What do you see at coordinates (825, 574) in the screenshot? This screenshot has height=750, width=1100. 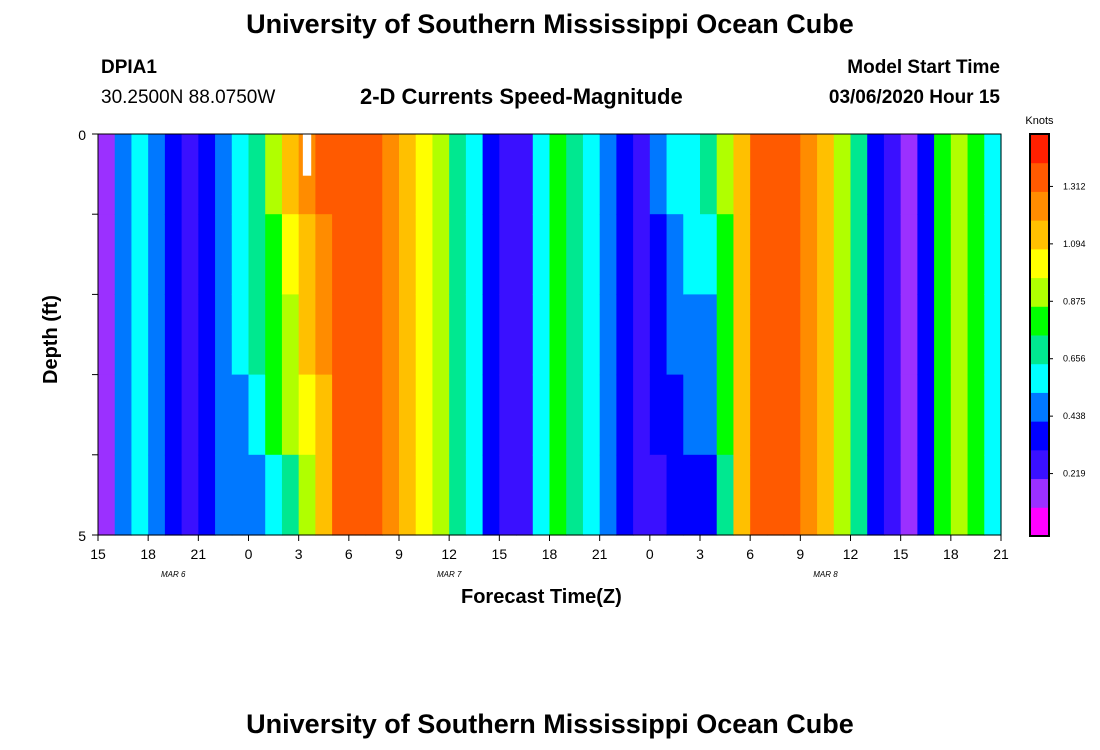 I see `date-label: MAR 8` at bounding box center [825, 574].